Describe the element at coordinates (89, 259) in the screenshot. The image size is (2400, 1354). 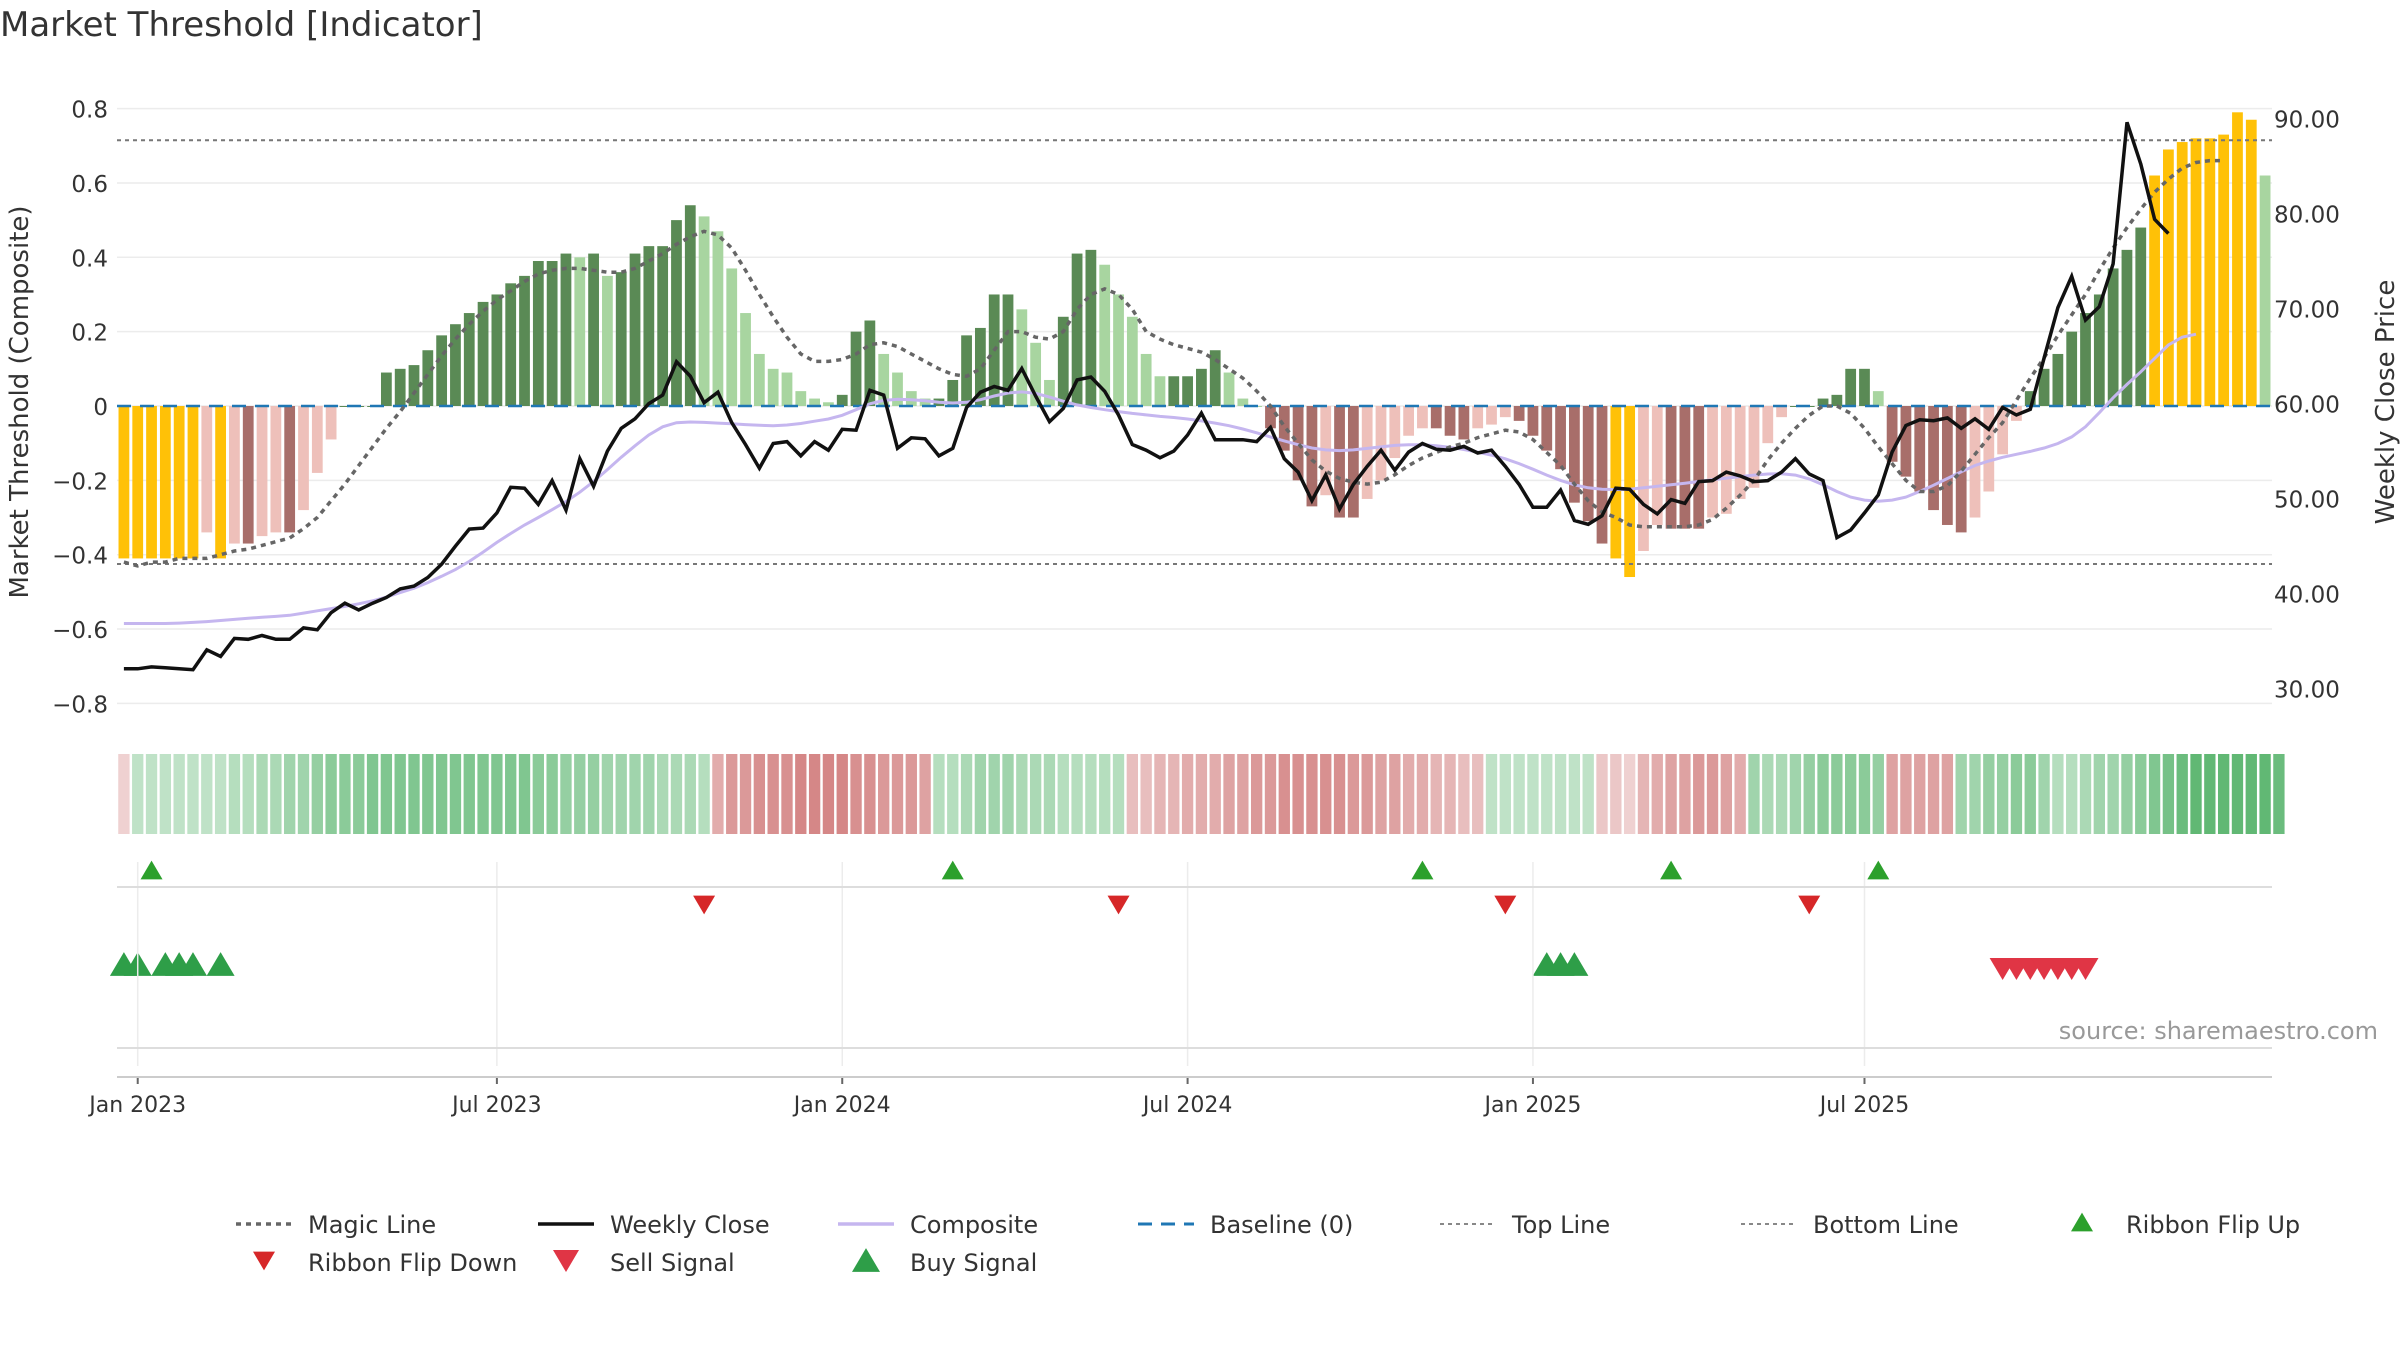
I see `y-tick-left: 0.4` at that location.